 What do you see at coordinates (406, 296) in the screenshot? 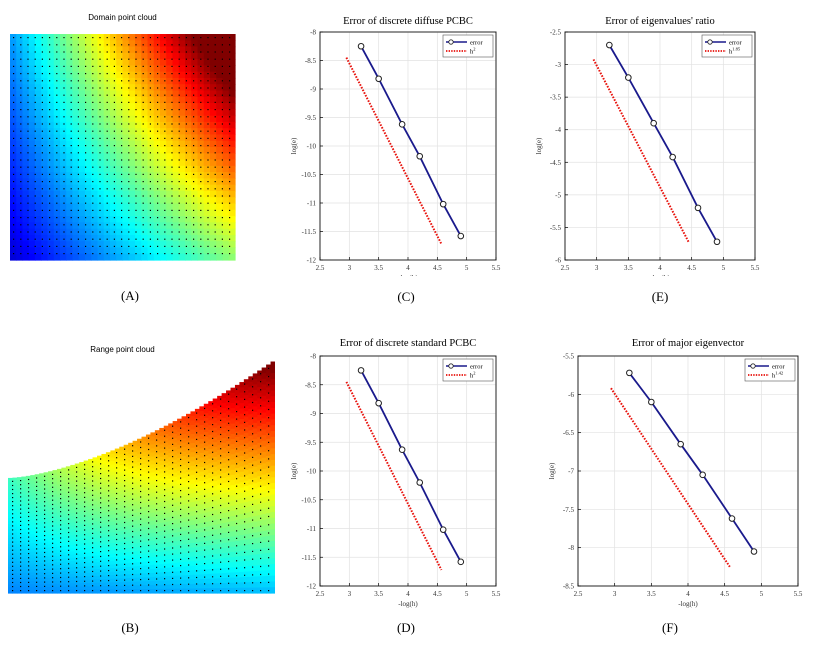
I see `caption-c: (C)` at bounding box center [406, 296].